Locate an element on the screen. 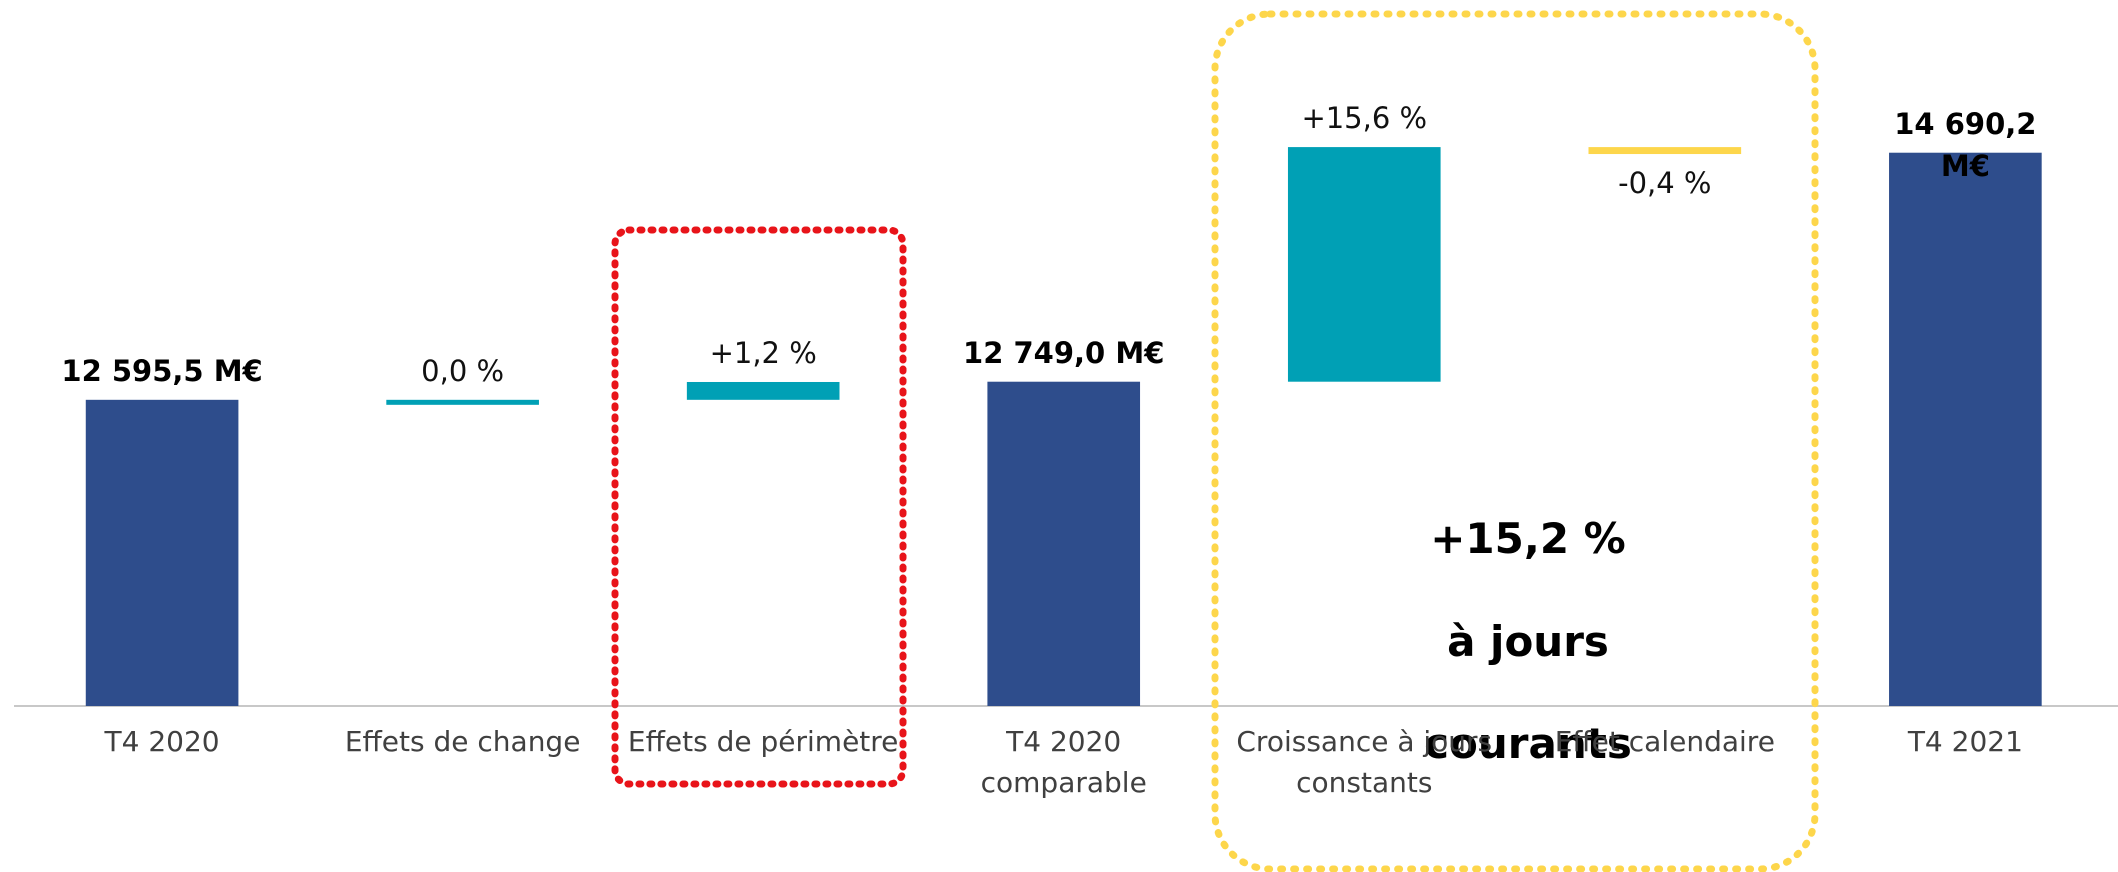 This screenshot has width=2118, height=872. value-label: +1,2 % is located at coordinates (763, 352).